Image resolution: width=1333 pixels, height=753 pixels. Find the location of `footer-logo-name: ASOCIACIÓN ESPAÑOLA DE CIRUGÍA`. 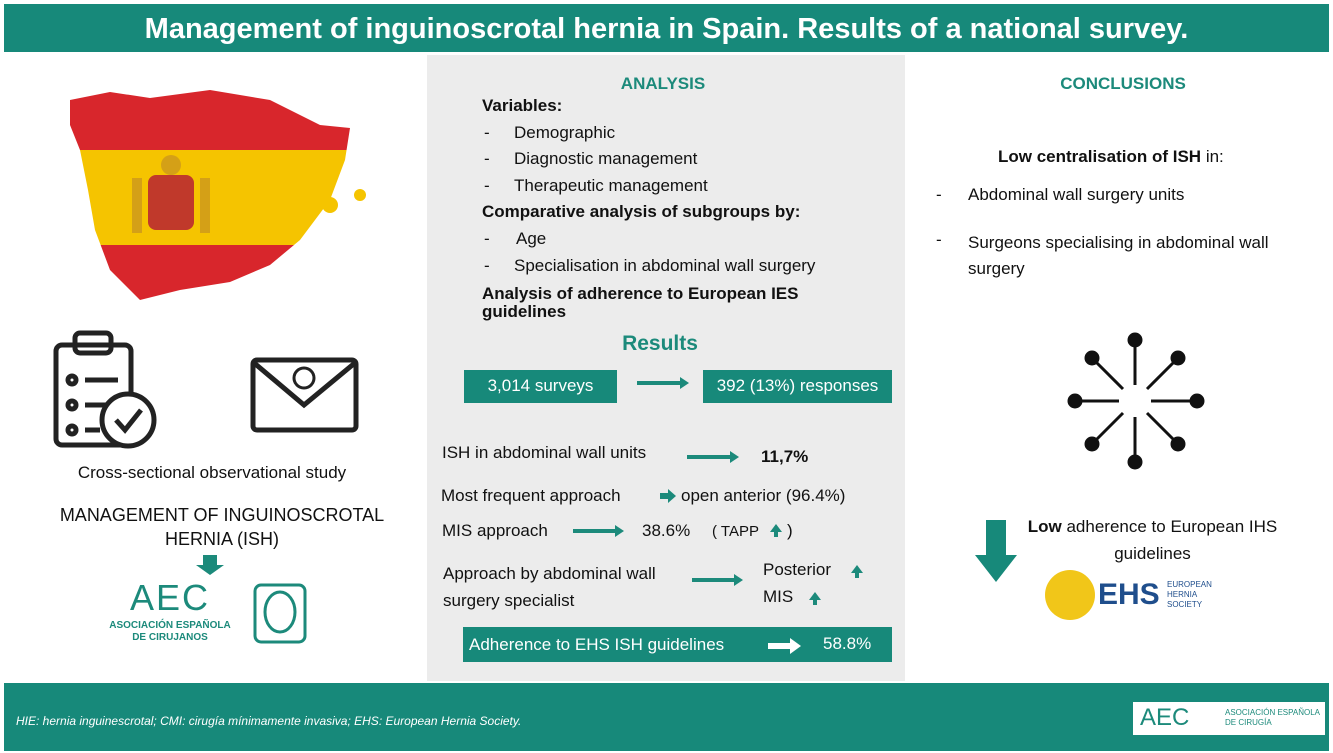

footer-logo-name: ASOCIACIÓN ESPAÑOLA DE CIRUGÍA is located at coordinates (1272, 717).